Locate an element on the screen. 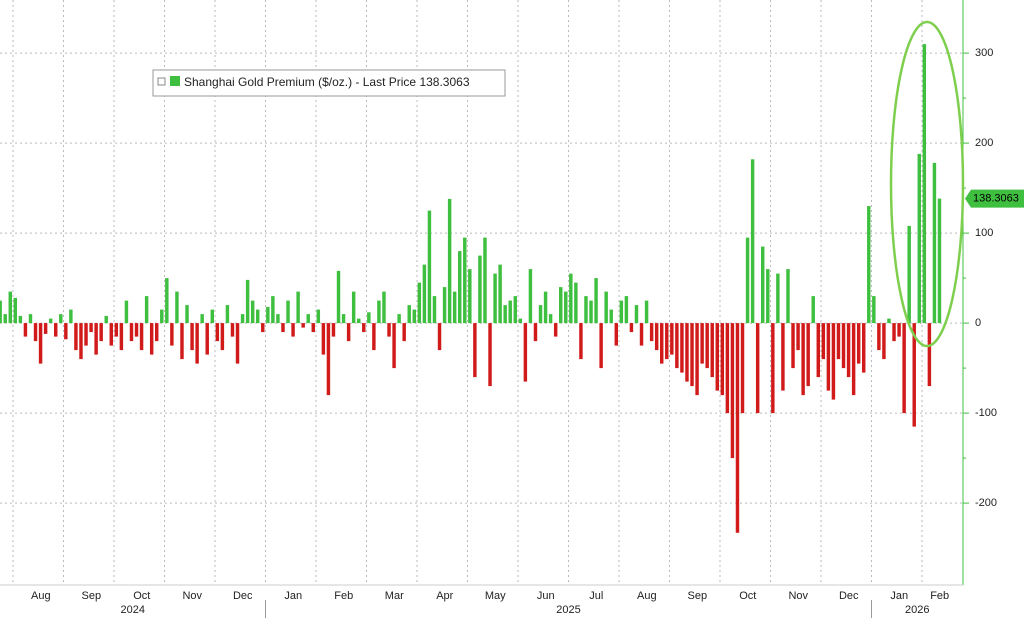  x-tick-label: Jun is located at coordinates (546, 596).